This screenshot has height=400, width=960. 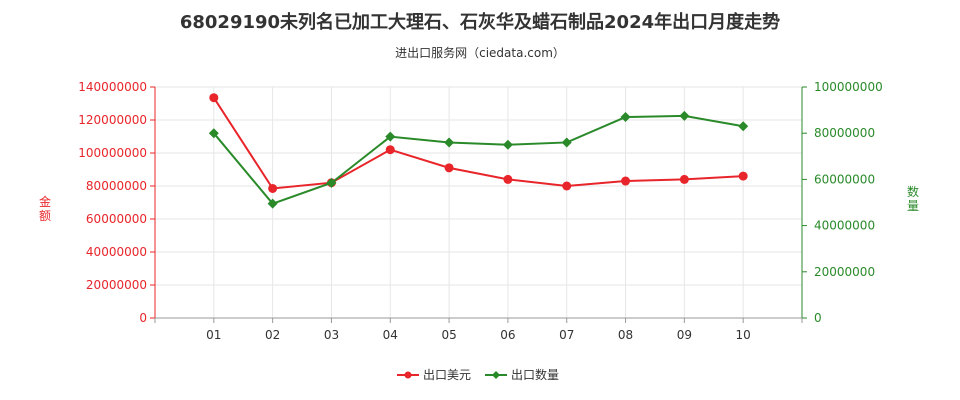 What do you see at coordinates (844, 272) in the screenshot?
I see `y-tick-label-right: 20000000` at bounding box center [844, 272].